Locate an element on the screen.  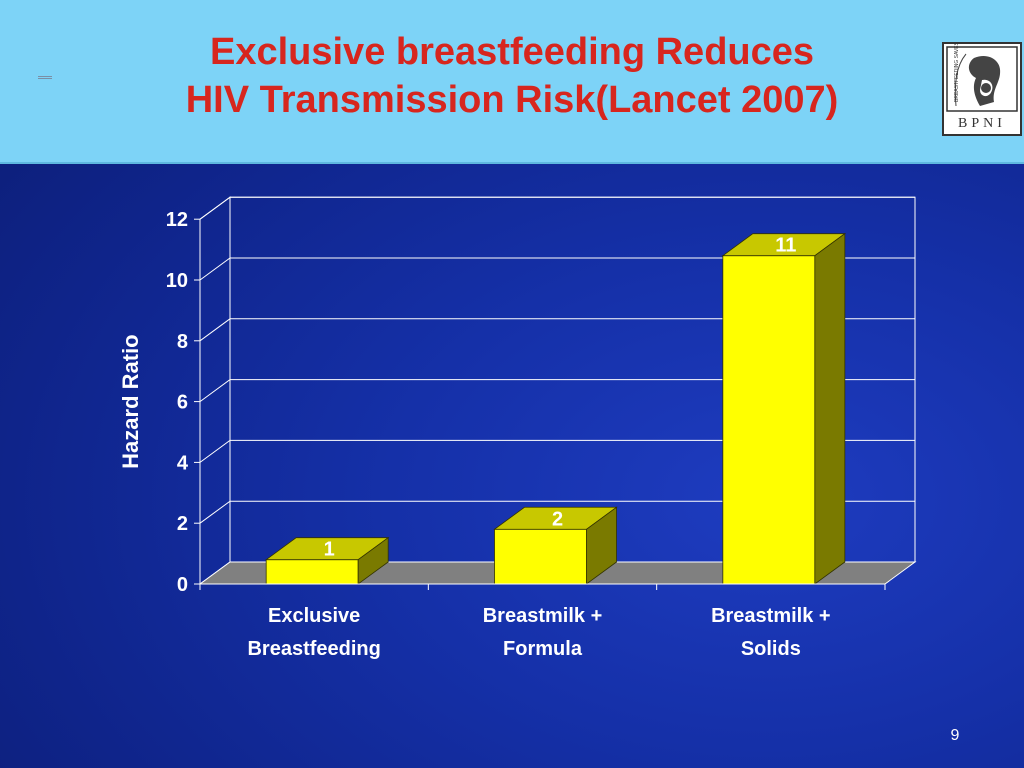
bpni-logo: BREASTFEEDING SAVES LIVES BPNI is located at coordinates (982, 81).